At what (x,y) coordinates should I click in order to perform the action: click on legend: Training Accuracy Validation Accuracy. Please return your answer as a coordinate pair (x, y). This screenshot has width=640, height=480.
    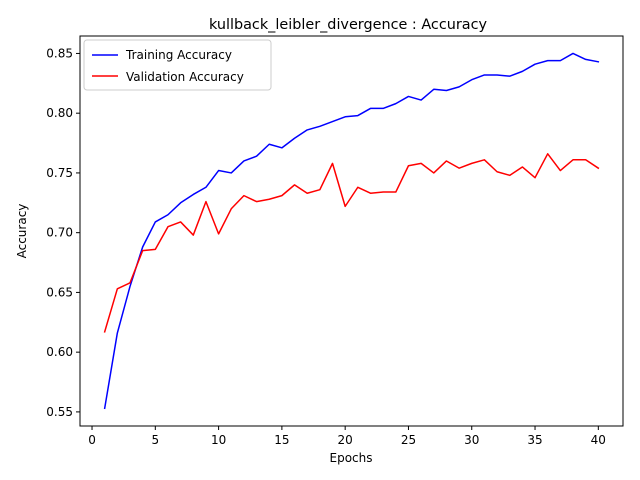
    Looking at the image, I should click on (177, 65).